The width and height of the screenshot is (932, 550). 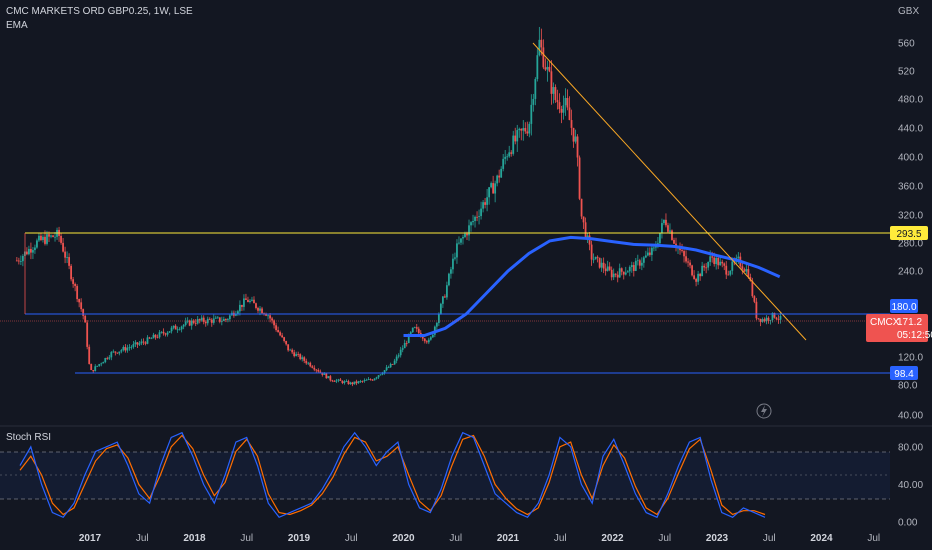 What do you see at coordinates (906, 72) in the screenshot?
I see `price-tick-label: 520` at bounding box center [906, 72].